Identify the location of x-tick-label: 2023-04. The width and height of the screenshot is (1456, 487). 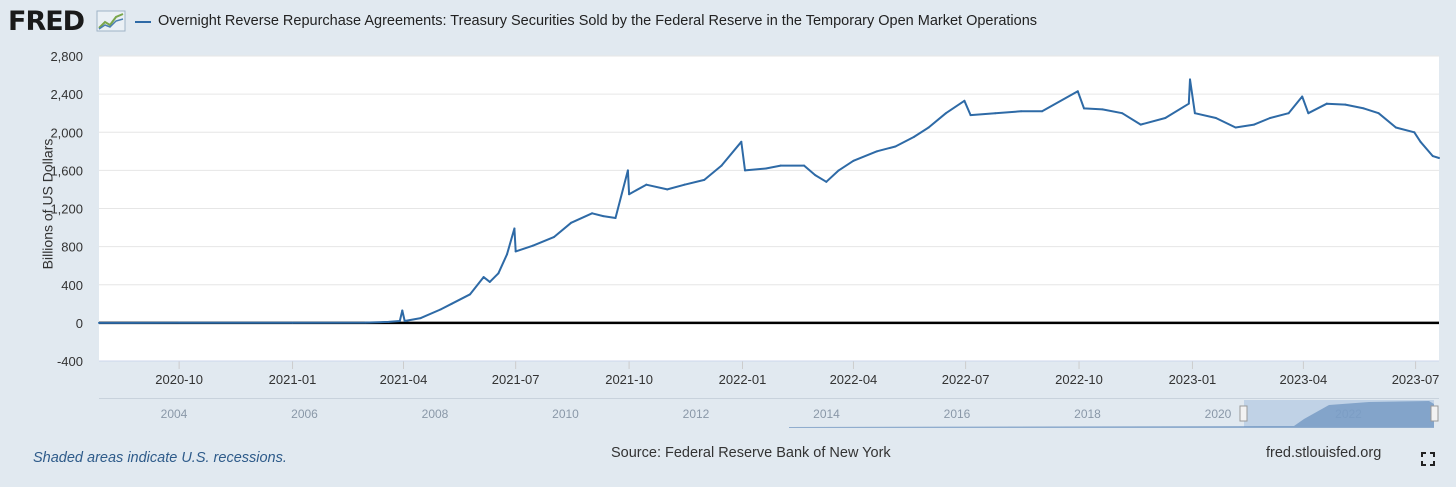
(1304, 379).